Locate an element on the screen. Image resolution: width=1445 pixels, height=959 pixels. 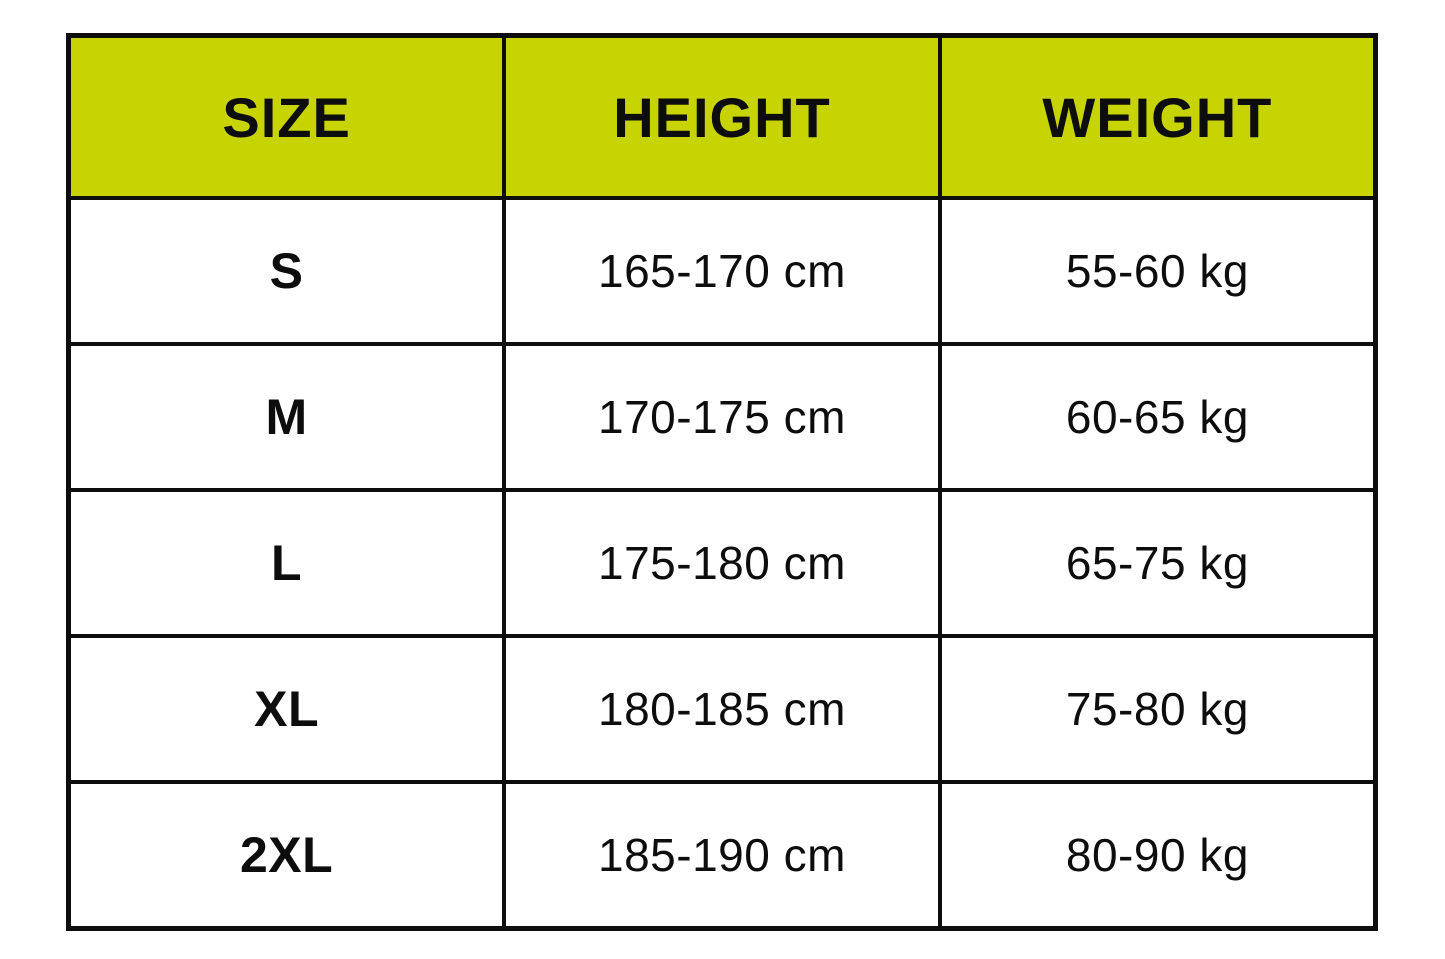
weight-value: 65-75 kg is located at coordinates (1157, 563).